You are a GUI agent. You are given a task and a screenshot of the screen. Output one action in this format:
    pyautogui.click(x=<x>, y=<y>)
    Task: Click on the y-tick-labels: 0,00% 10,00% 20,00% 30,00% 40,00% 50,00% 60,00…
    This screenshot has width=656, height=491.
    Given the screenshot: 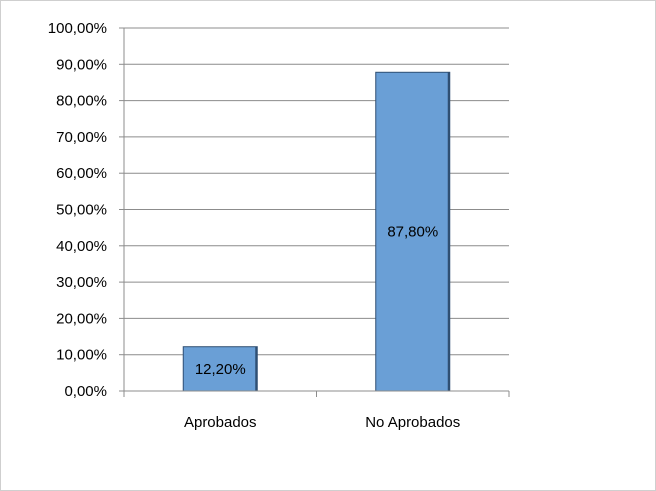 What is the action you would take?
    pyautogui.click(x=77, y=210)
    